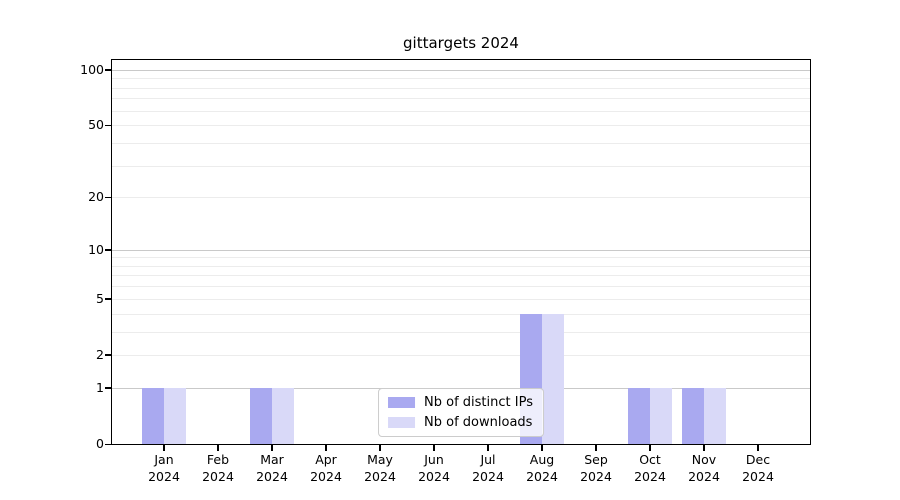 The height and width of the screenshot is (500, 900). Describe the element at coordinates (96, 125) in the screenshot. I see `y-tick-label: 50` at that location.